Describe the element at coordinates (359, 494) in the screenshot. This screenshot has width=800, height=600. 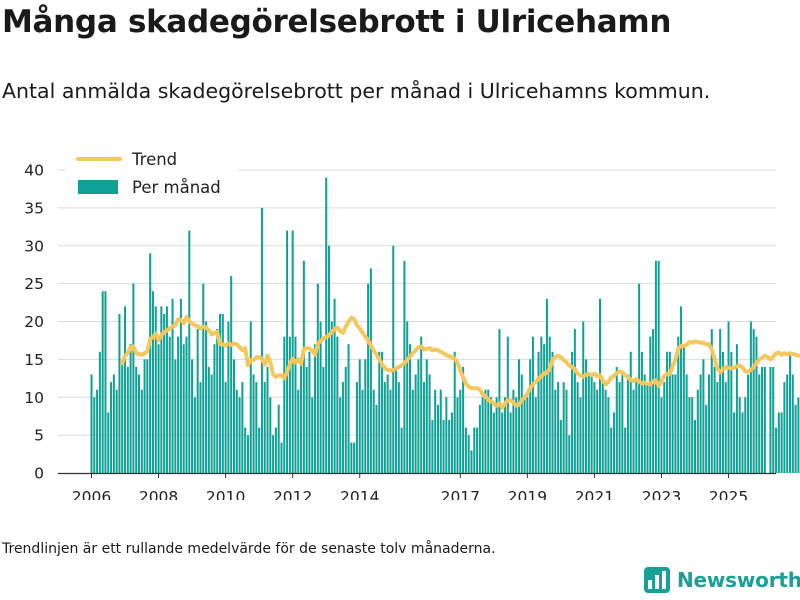
I see `x-tick-label: 2014` at that location.